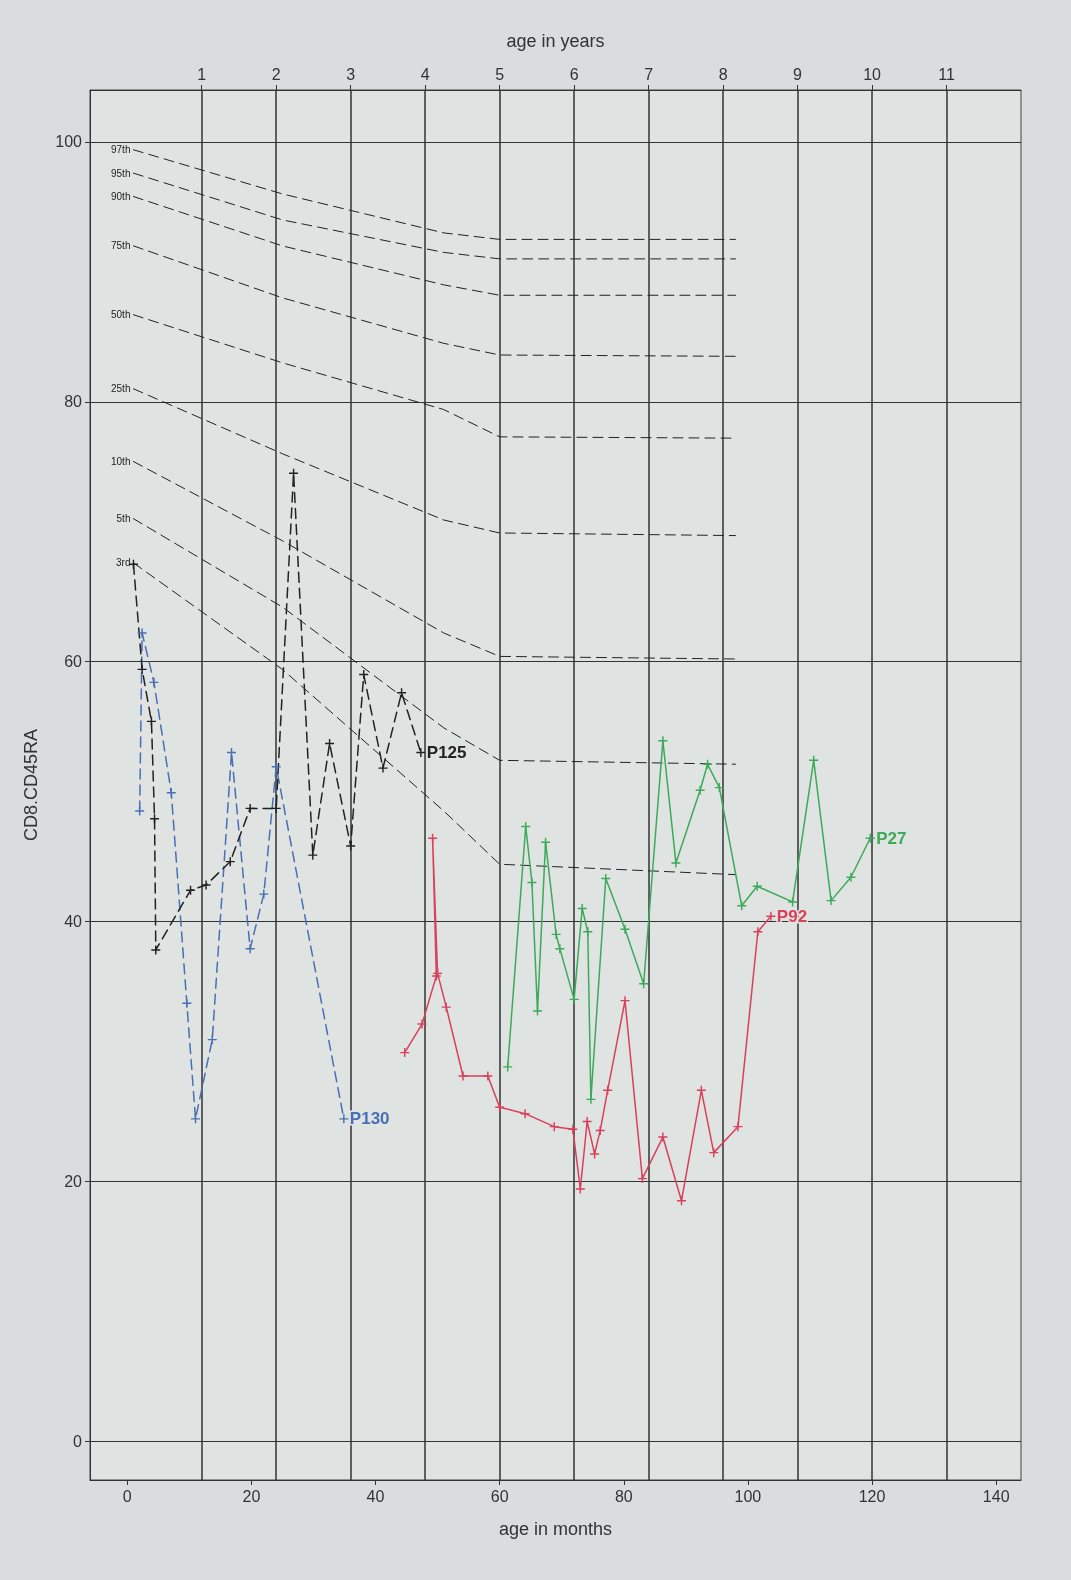  I want to click on x2-tick-label: 8, so click(723, 74).